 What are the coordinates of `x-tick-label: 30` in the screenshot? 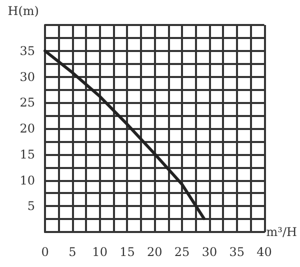 It's located at (210, 252).